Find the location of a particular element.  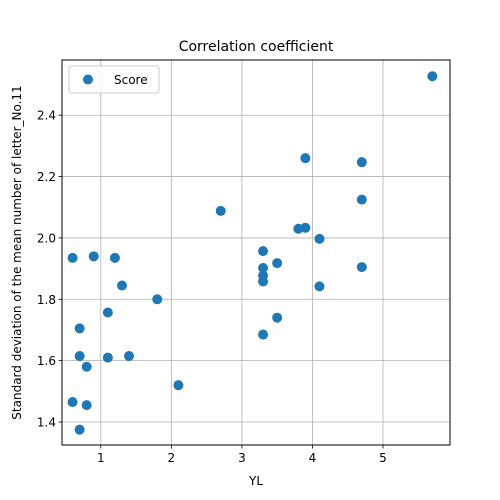

x-tick-label: 5 is located at coordinates (383, 458).